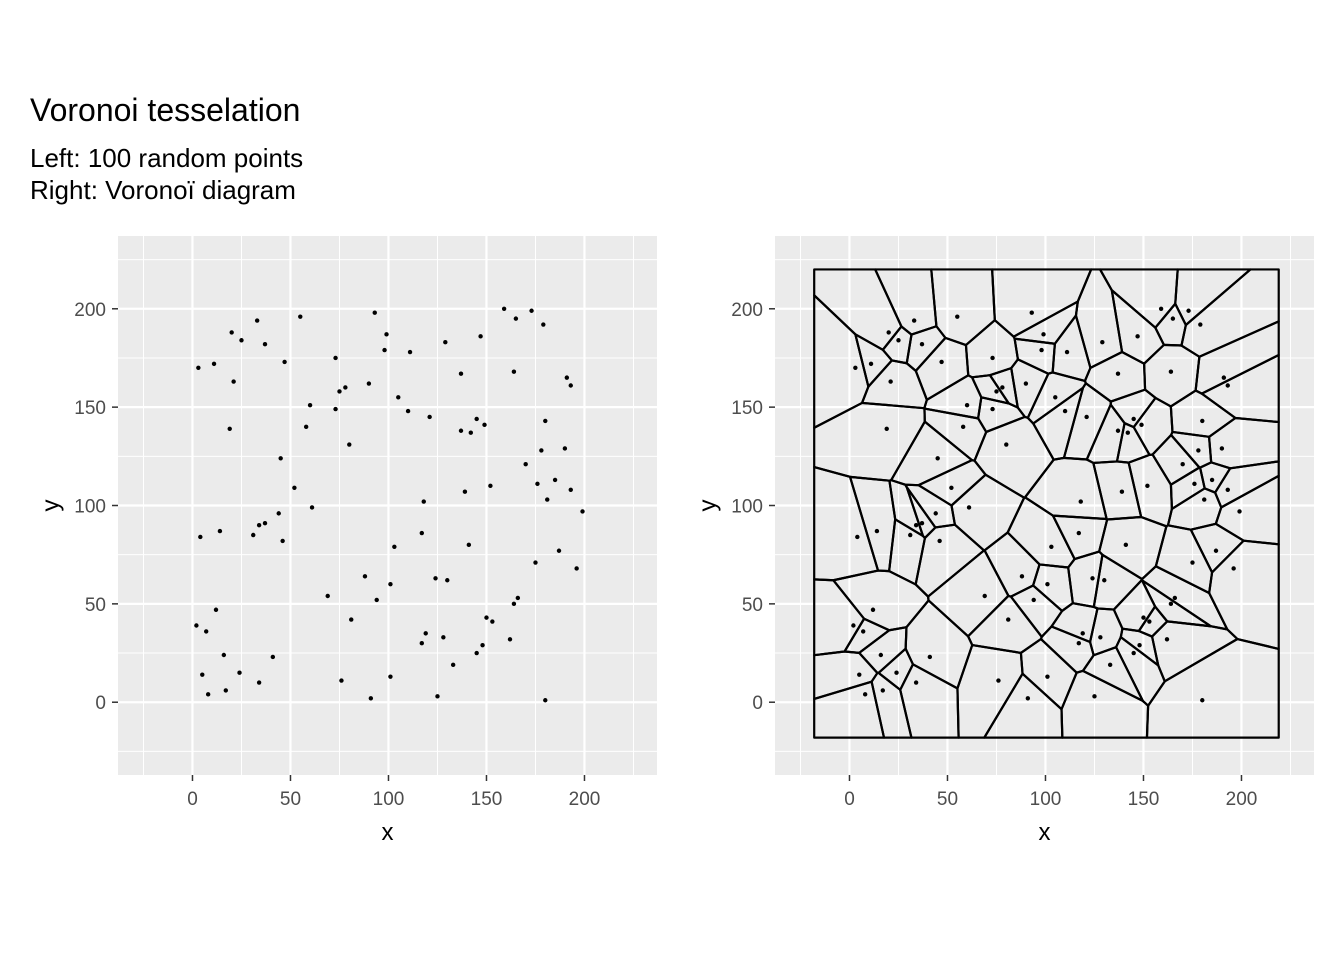  What do you see at coordinates (747, 310) in the screenshot?
I see `voronoi-y-tick-label: 200` at bounding box center [747, 310].